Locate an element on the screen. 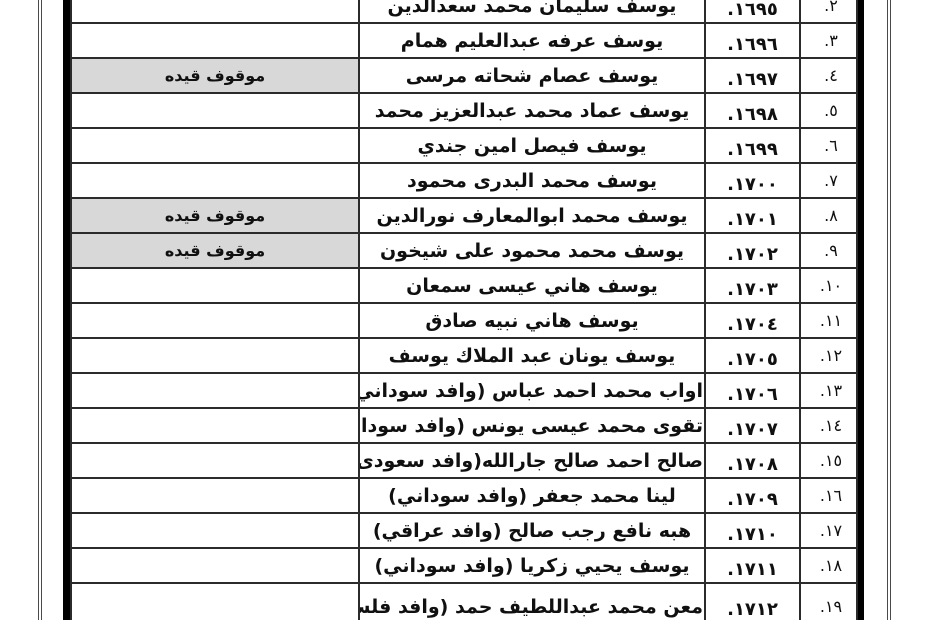  row-number-cell: ٩. is located at coordinates (828, 250).